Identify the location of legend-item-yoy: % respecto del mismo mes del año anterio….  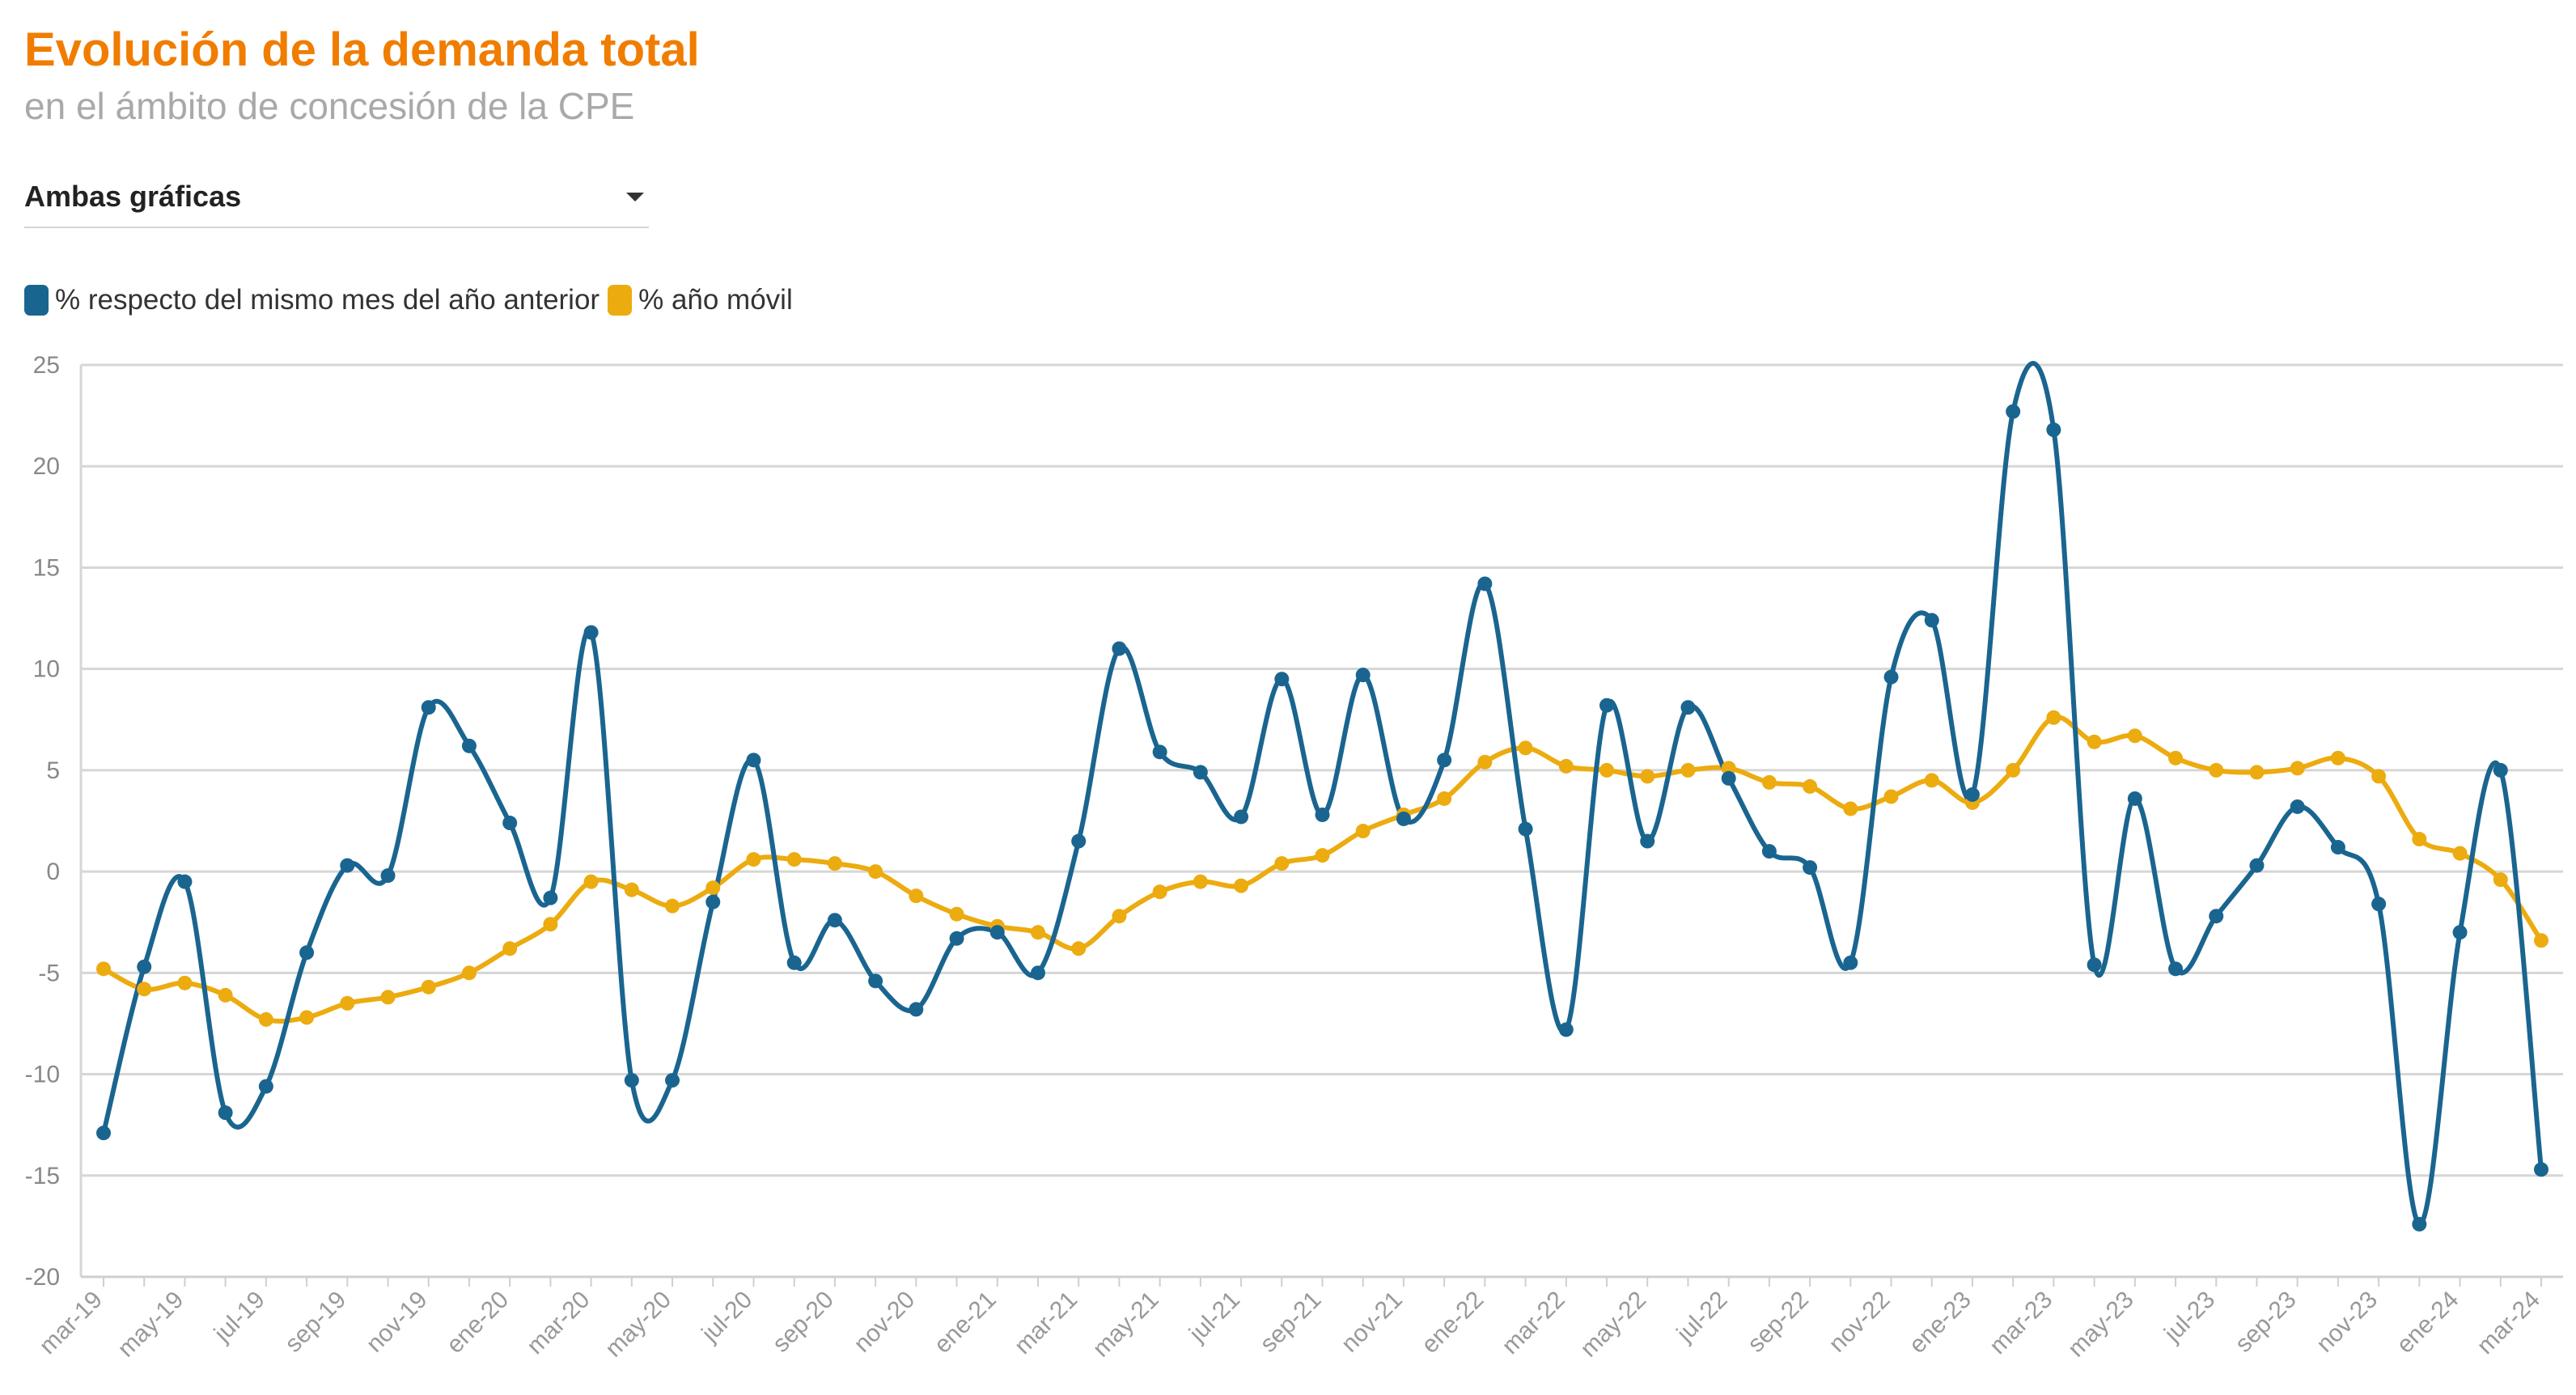
(312, 300).